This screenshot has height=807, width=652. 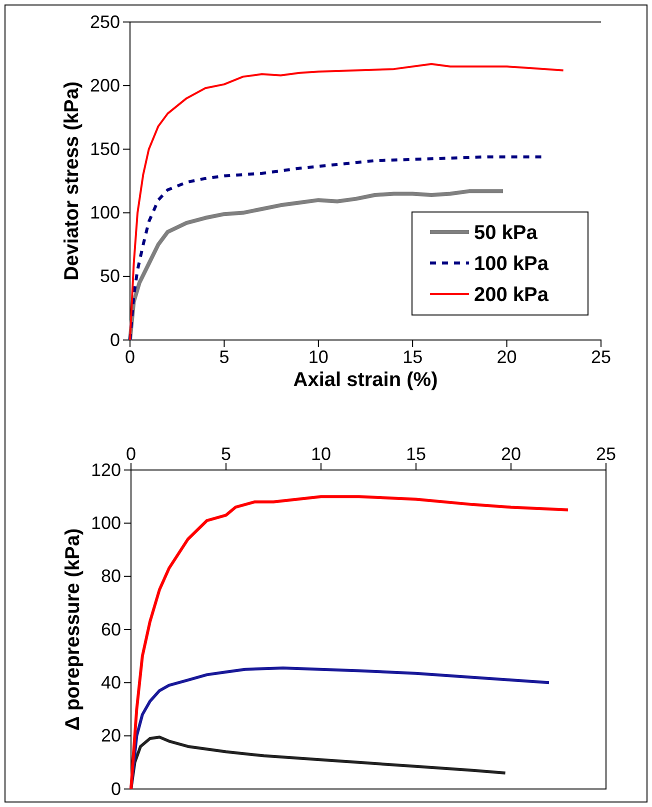 I want to click on legend-label: 50 kPa, so click(x=506, y=233).